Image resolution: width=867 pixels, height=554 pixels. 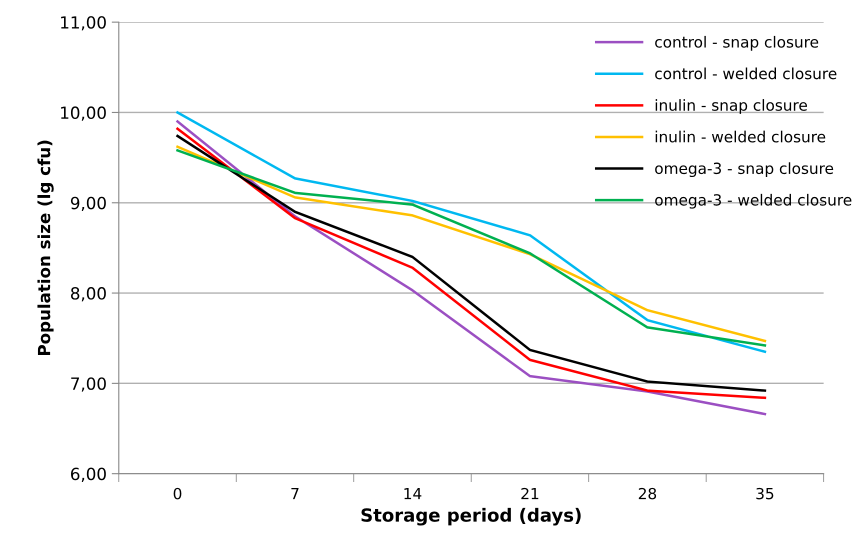 I want to click on x-tick-label: 35, so click(x=765, y=494).